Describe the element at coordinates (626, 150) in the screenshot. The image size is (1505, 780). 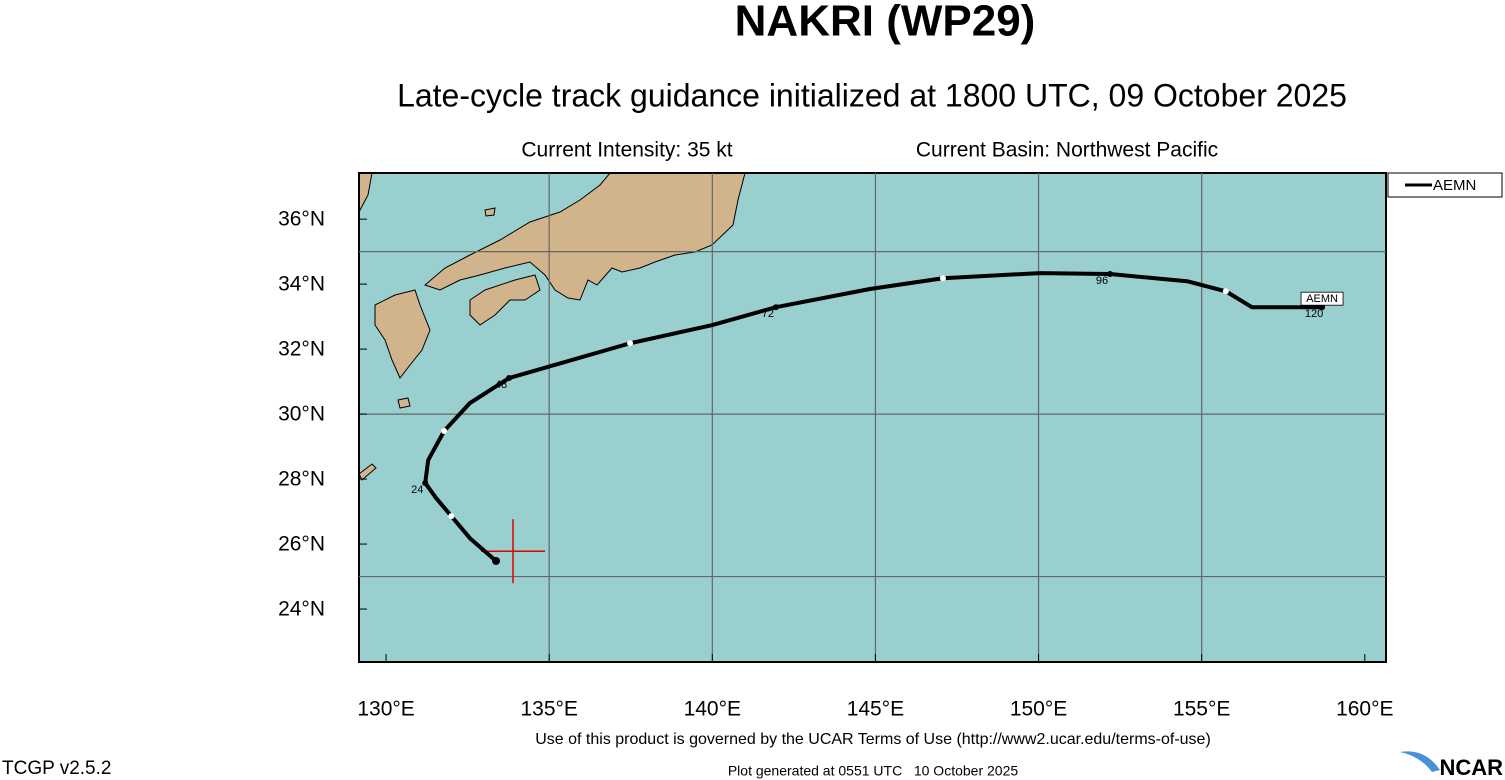
I see `intensity: Current Intensity: 35 kt` at that location.